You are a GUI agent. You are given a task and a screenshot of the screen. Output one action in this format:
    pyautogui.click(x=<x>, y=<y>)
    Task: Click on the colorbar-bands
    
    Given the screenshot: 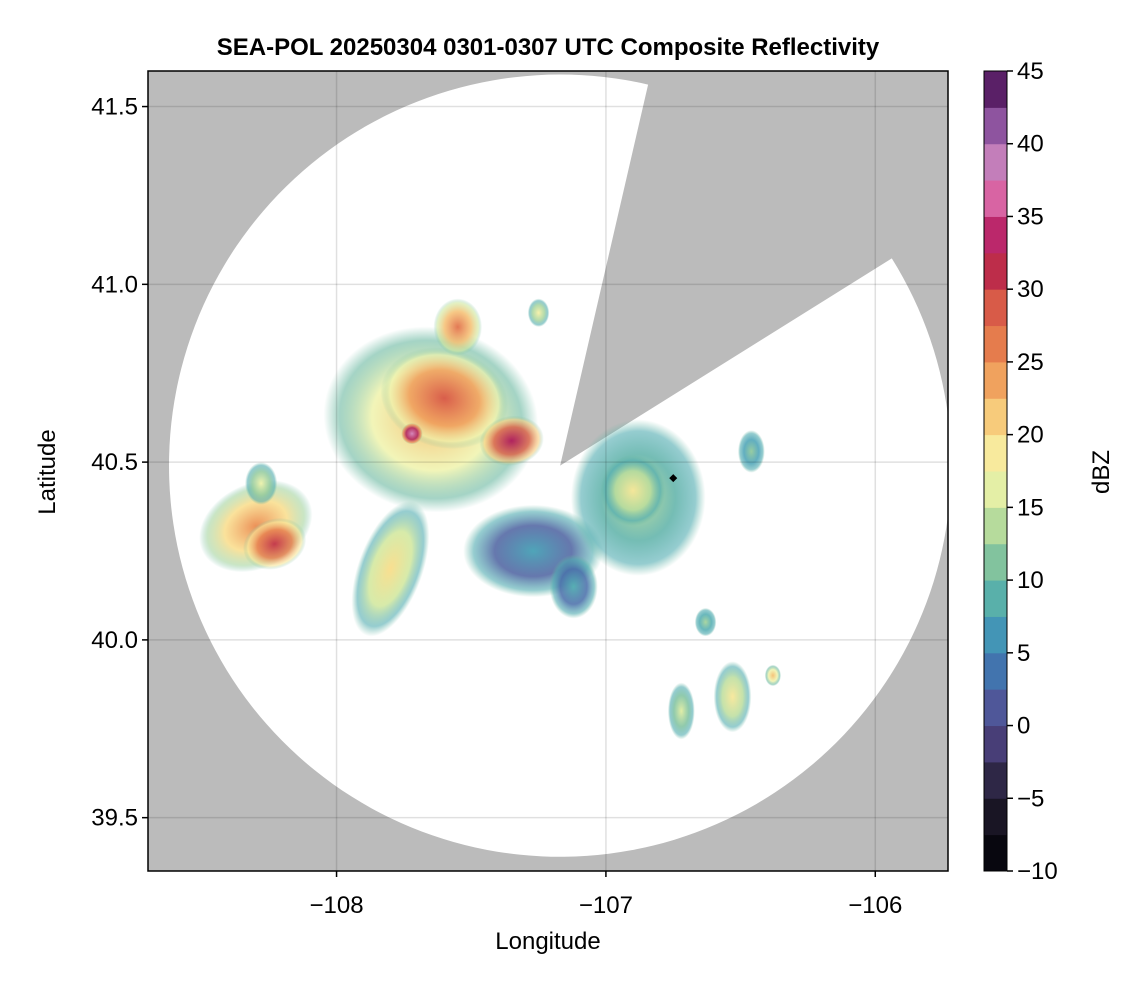 What is the action you would take?
    pyautogui.click(x=995, y=471)
    